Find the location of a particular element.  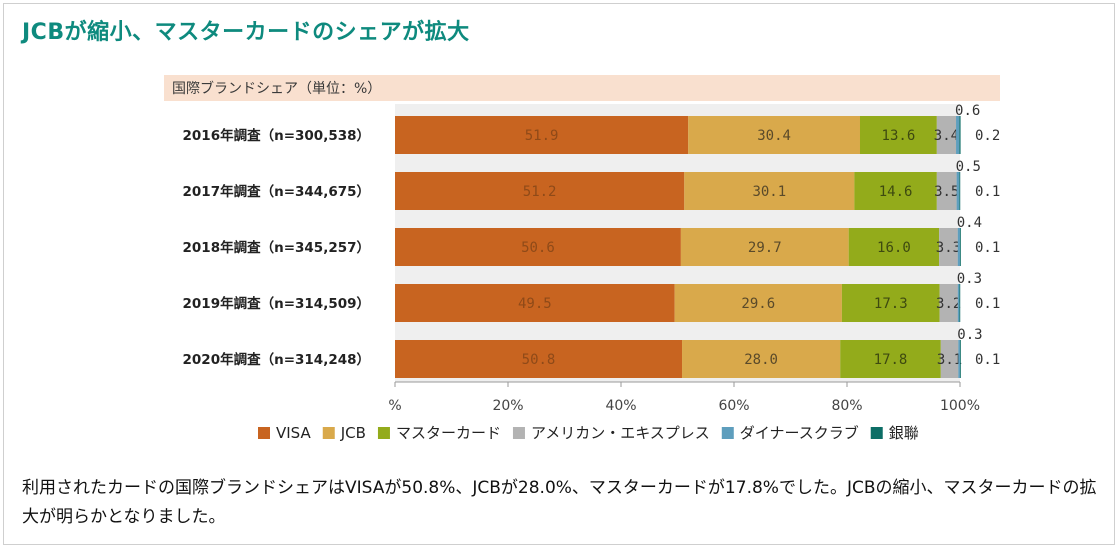

data-label: 29.7 is located at coordinates (765, 248).